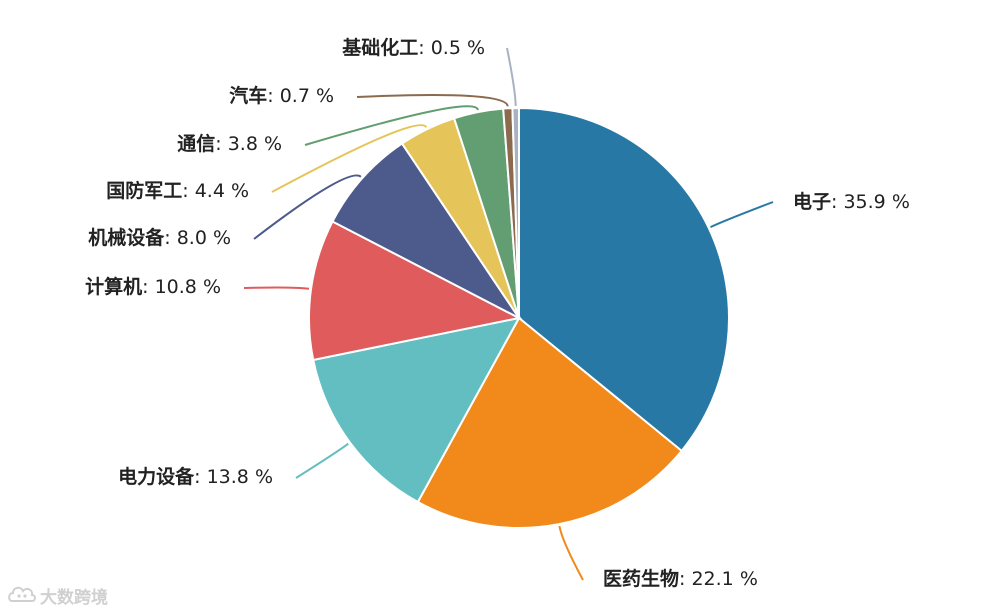  Describe the element at coordinates (742, 215) in the screenshot. I see `slice-1-leader-line` at that location.